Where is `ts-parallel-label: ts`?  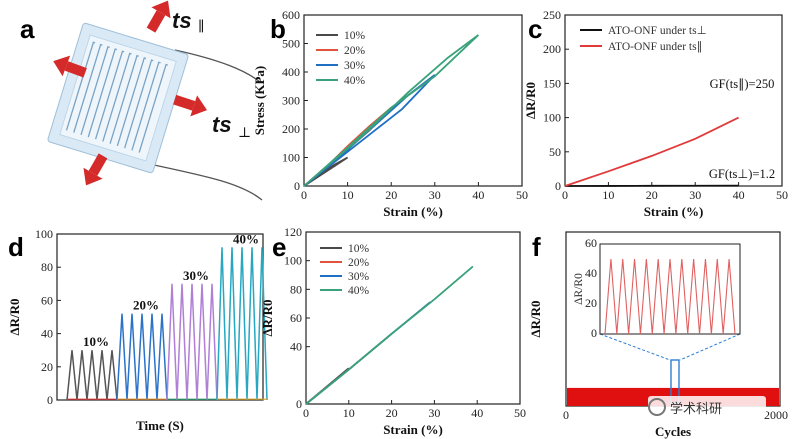
ts-parallel-label: ts is located at coordinates (182, 20).